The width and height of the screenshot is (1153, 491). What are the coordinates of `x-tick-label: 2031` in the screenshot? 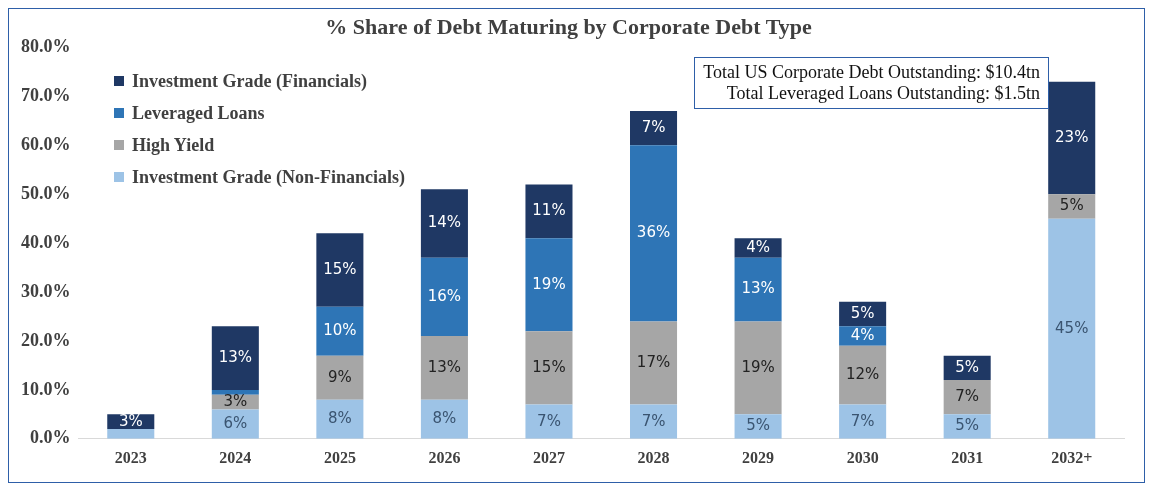 It's located at (967, 457).